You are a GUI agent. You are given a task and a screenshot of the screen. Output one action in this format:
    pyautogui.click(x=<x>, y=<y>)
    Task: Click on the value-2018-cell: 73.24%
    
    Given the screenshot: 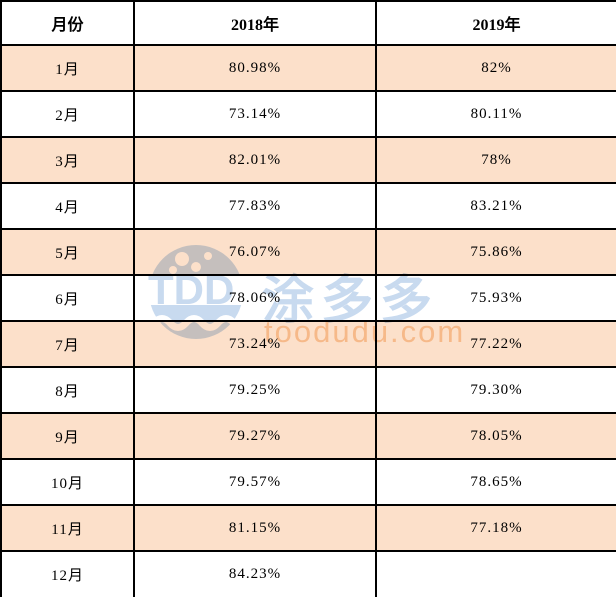 What is the action you would take?
    pyautogui.click(x=255, y=344)
    